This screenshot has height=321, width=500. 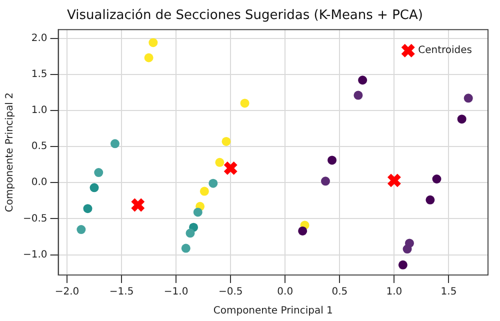 What do you see at coordinates (230, 292) in the screenshot?
I see `x-tick-label: −0.5` at bounding box center [230, 292].